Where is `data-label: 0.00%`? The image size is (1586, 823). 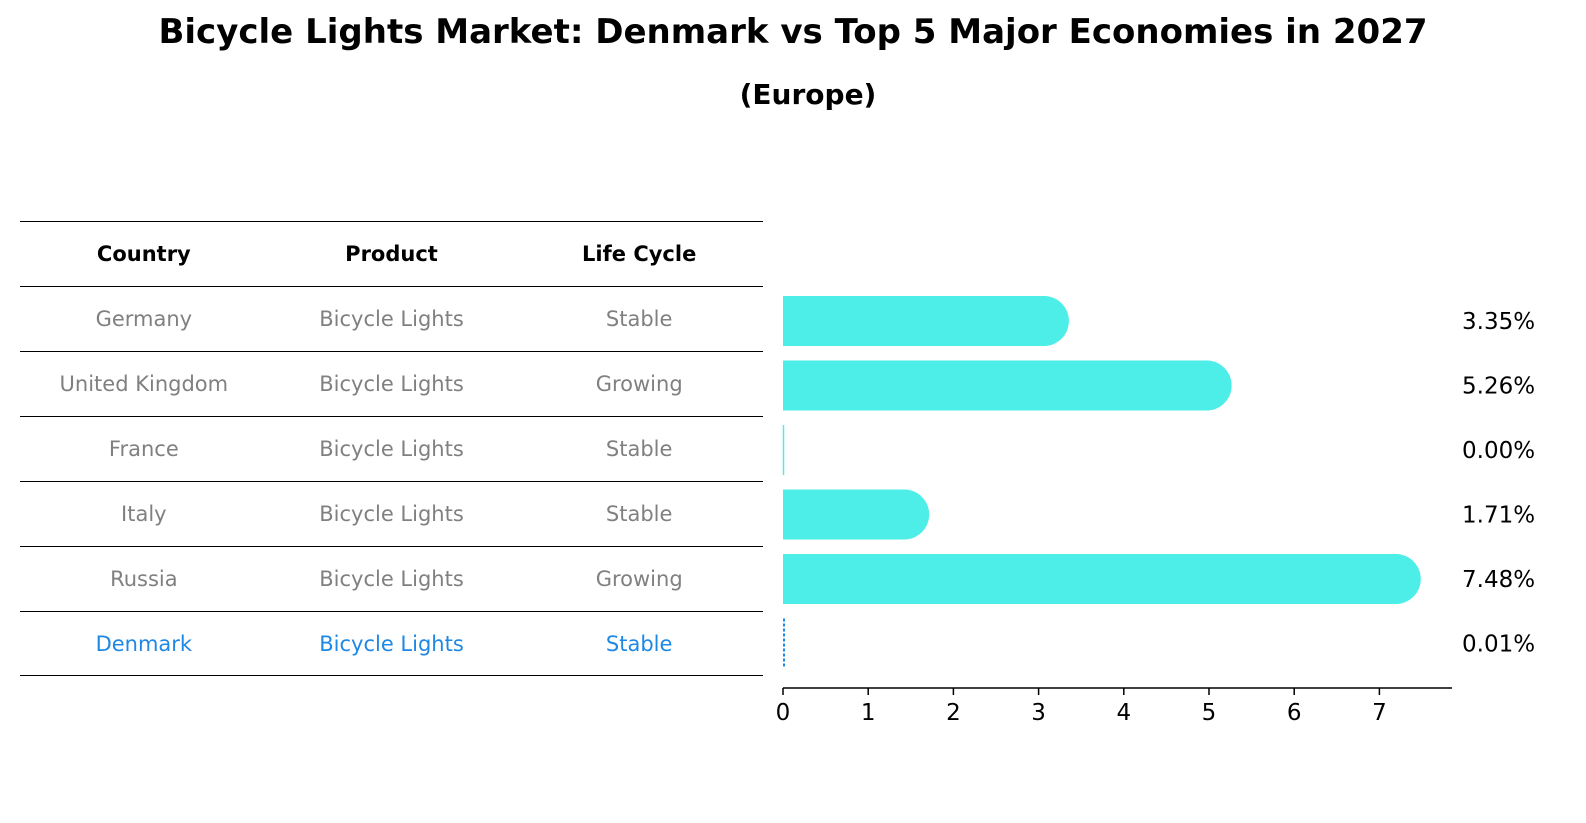
data-label: 0.00% is located at coordinates (1498, 451).